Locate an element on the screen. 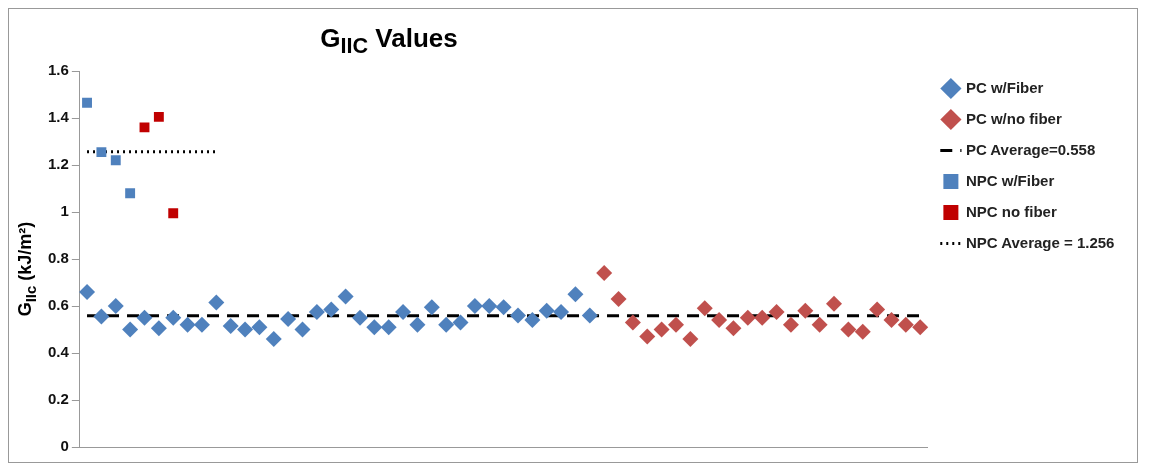 The height and width of the screenshot is (473, 1149). legend-label: NPC Average = 1.256 is located at coordinates (1040, 242).